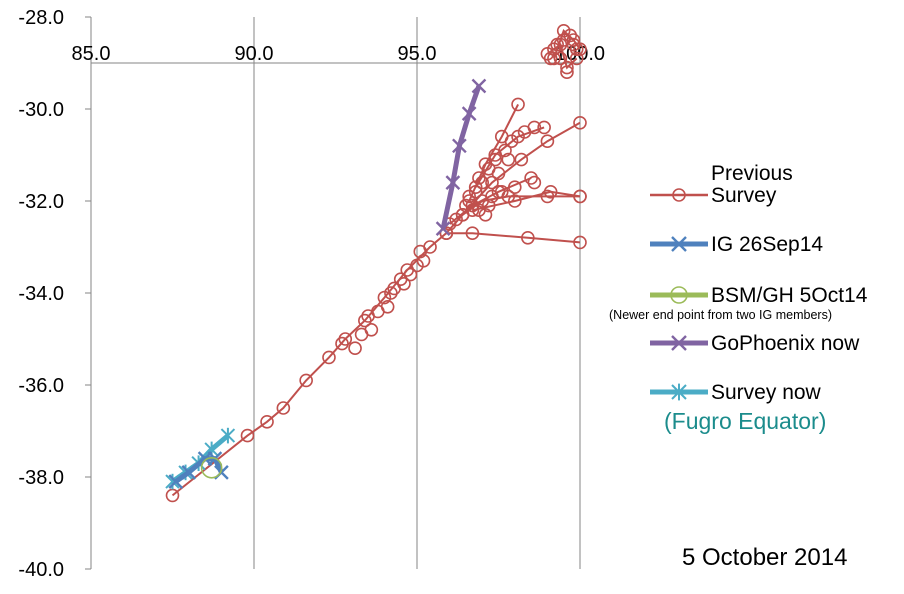  Describe the element at coordinates (254, 54) in the screenshot. I see `x-tick-label: 90.0` at that location.